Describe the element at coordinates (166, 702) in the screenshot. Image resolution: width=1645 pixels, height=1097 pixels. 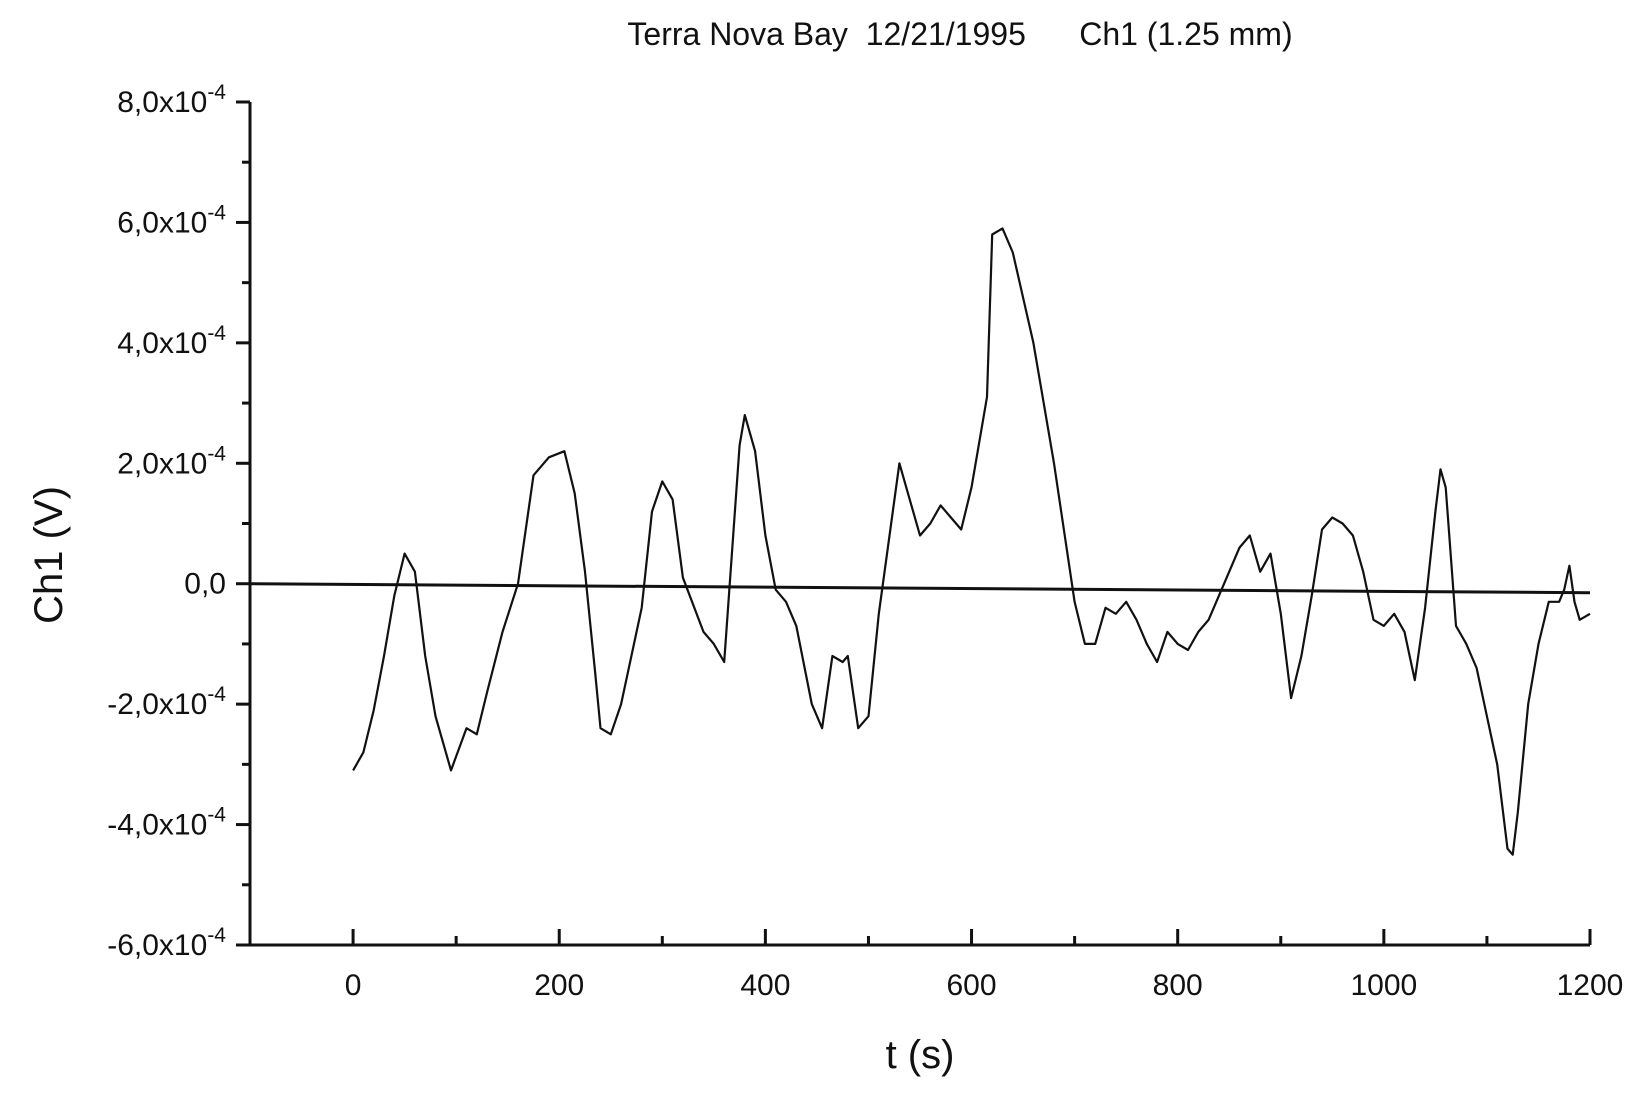
I see `y-tick-label: -2,0x10⁻⁴` at that location.